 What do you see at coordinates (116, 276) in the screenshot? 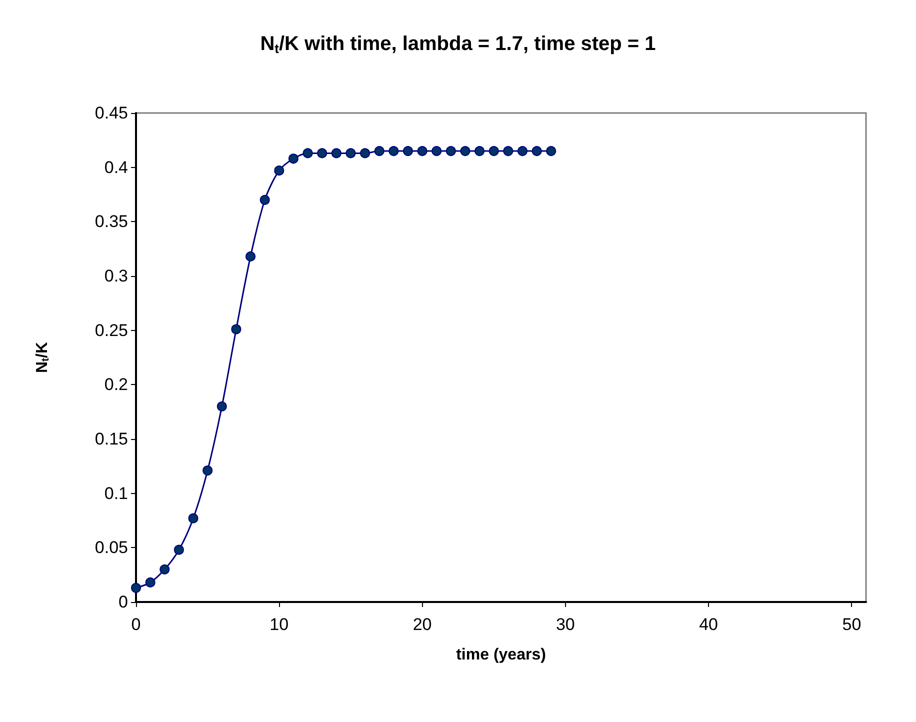
I see `y-tick-label: 0.3` at bounding box center [116, 276].